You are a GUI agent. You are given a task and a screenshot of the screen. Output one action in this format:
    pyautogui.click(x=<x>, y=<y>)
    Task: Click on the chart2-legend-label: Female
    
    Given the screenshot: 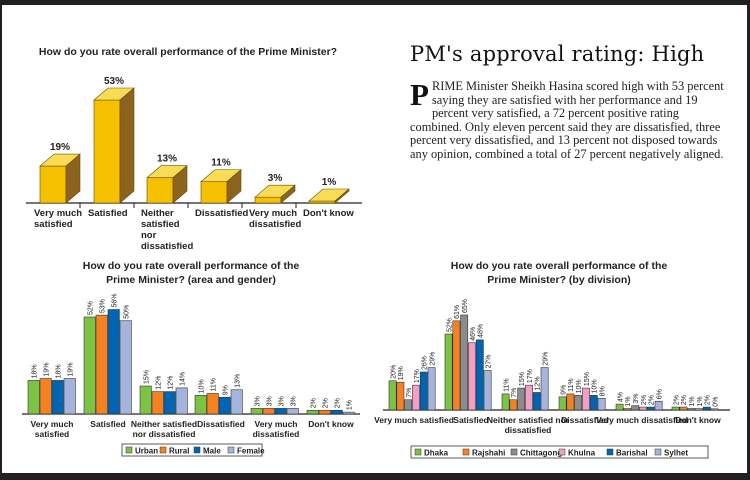 What is the action you would take?
    pyautogui.click(x=251, y=451)
    